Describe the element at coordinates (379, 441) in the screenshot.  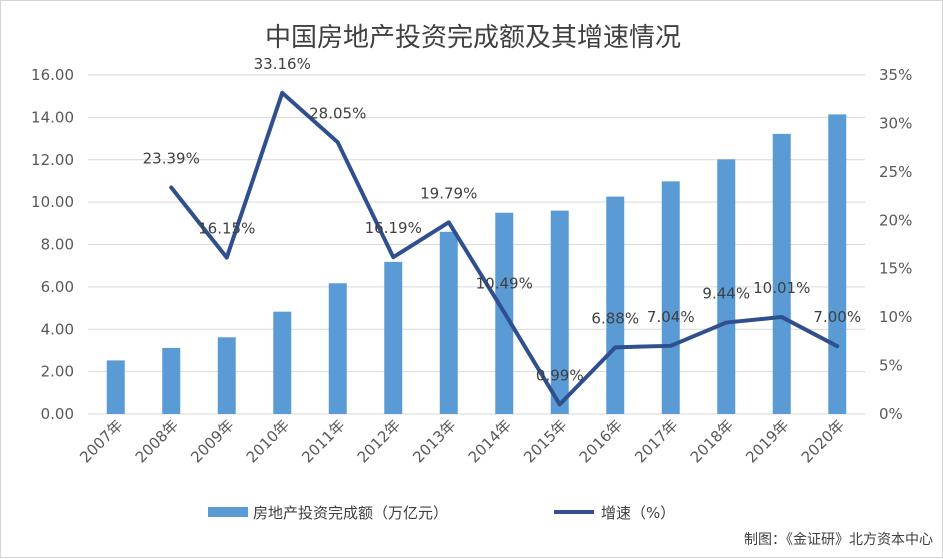
I see `x-axis-tick-label: 2012年` at that location.